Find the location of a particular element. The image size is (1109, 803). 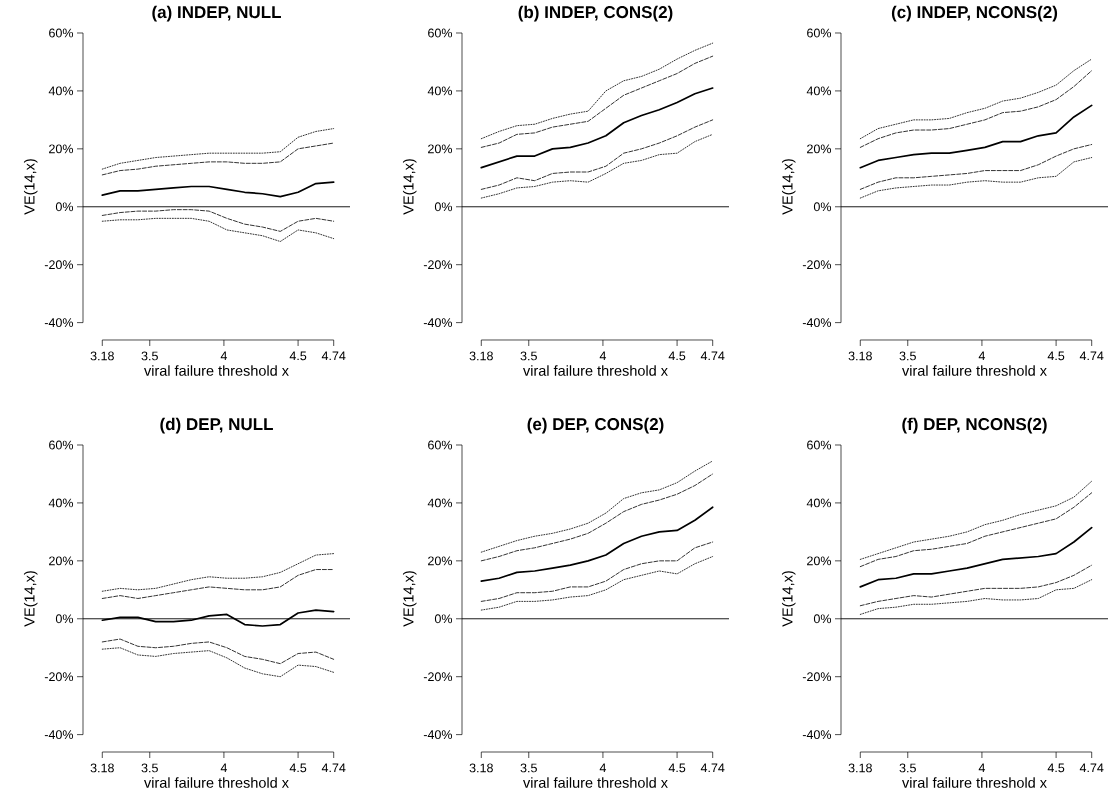

chart-title: (e) DEP, CONS(2) is located at coordinates (595, 425).